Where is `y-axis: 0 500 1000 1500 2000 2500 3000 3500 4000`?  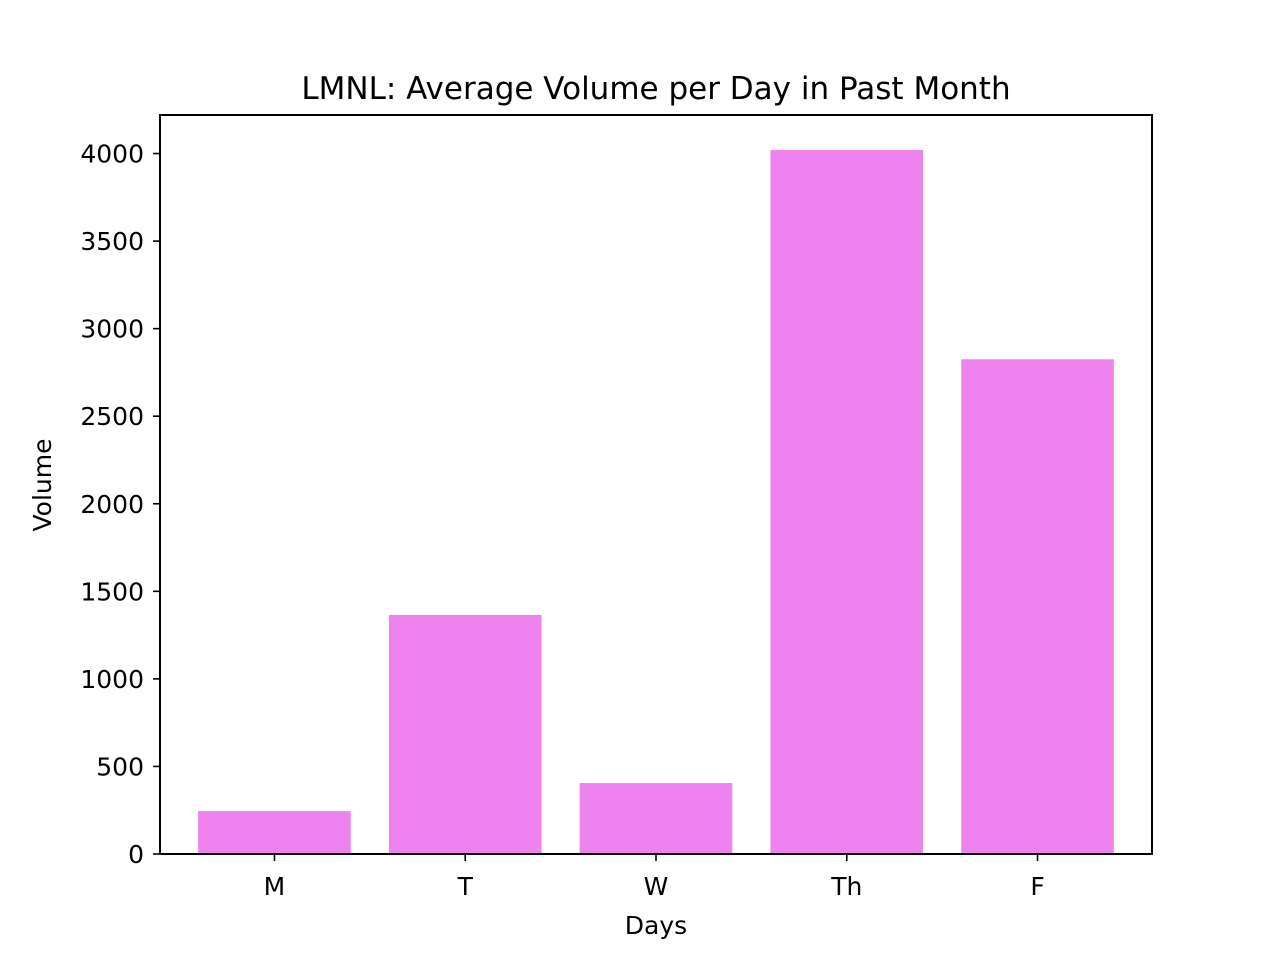
y-axis: 0 500 1000 1500 2000 2500 3000 3500 4000 is located at coordinates (120, 504).